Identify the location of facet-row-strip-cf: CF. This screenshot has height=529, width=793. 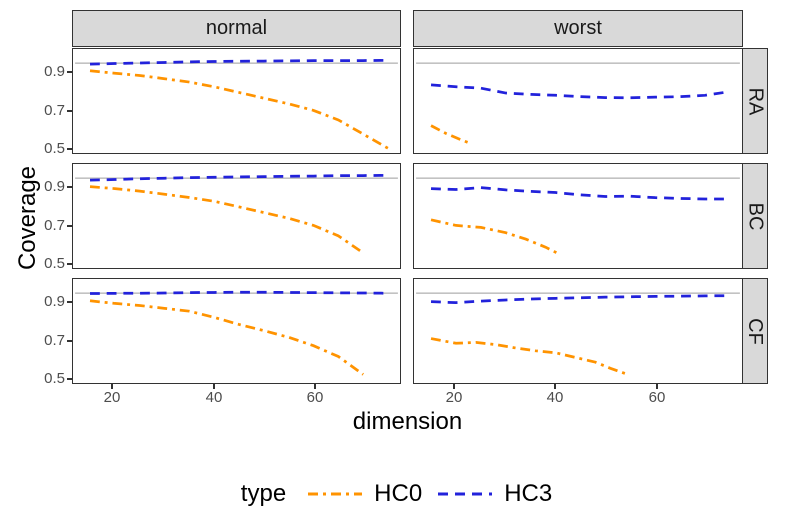
(754, 331).